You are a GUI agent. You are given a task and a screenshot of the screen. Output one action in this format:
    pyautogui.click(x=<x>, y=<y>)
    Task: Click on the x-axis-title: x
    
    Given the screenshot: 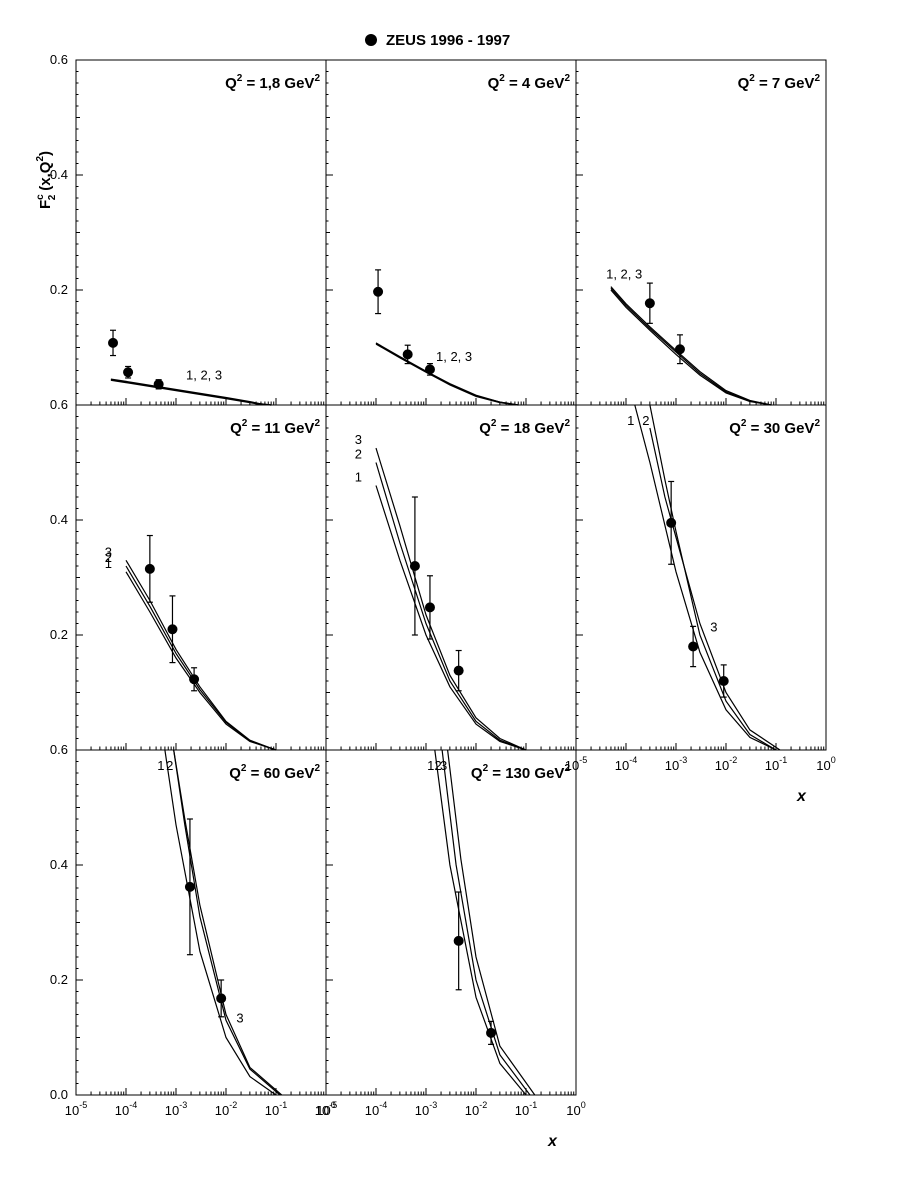 What is the action you would take?
    pyautogui.click(x=552, y=1141)
    